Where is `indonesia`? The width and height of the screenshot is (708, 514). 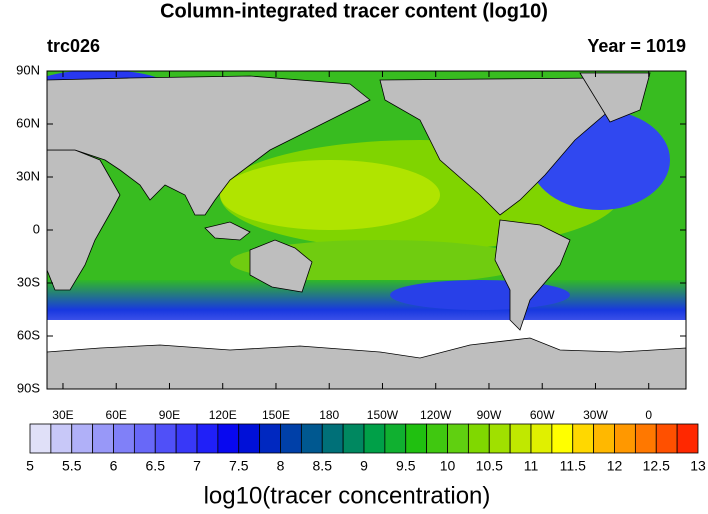
indonesia is located at coordinates (227, 231).